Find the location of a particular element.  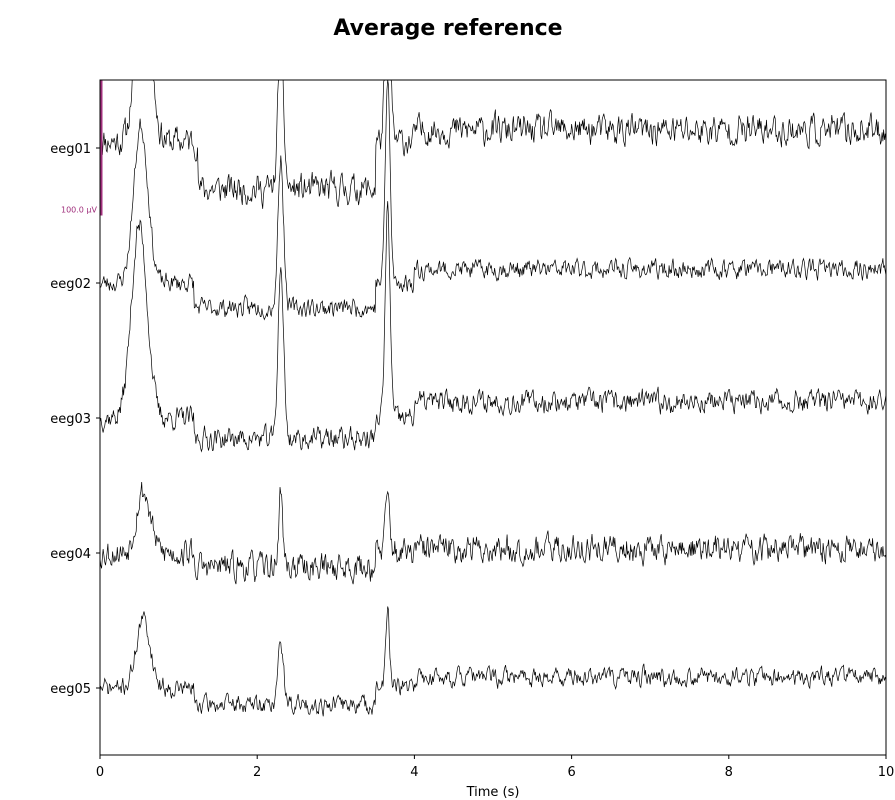

channel-label-eeg05: eeg05 is located at coordinates (70, 689).